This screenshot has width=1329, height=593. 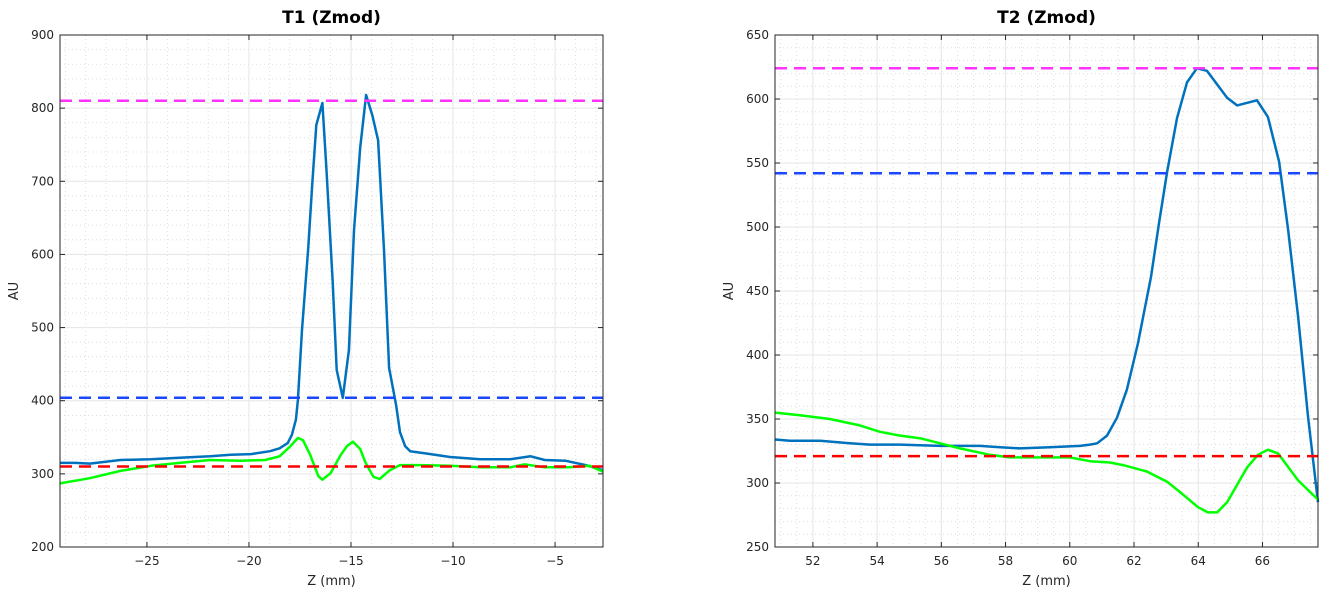 What do you see at coordinates (757, 163) in the screenshot?
I see `y-tick-label: 550` at bounding box center [757, 163].